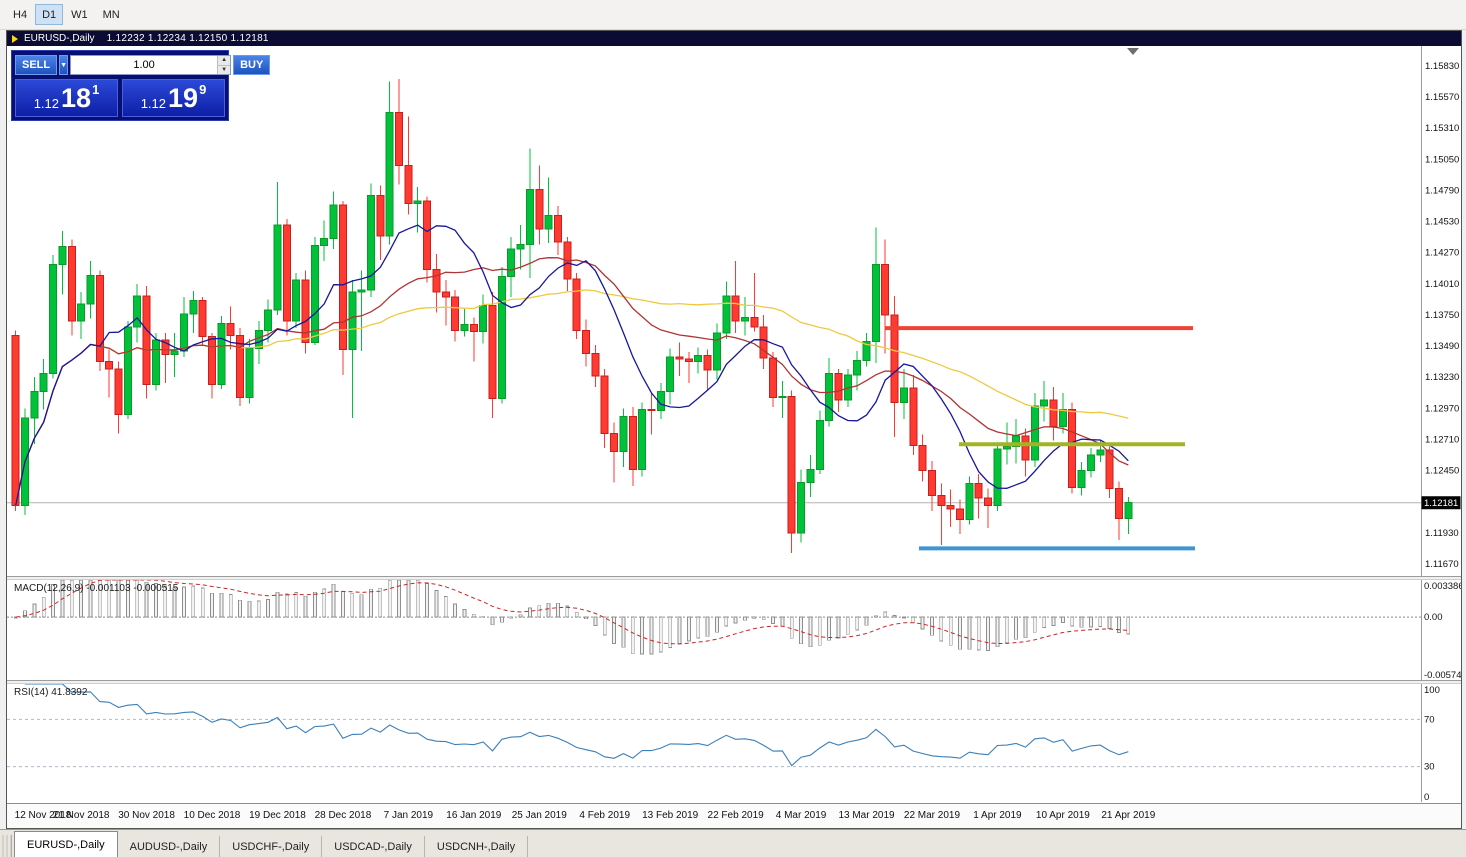 This screenshot has width=1466, height=857. What do you see at coordinates (1442, 222) in the screenshot?
I see `svg-text: 1.14530` at bounding box center [1442, 222].